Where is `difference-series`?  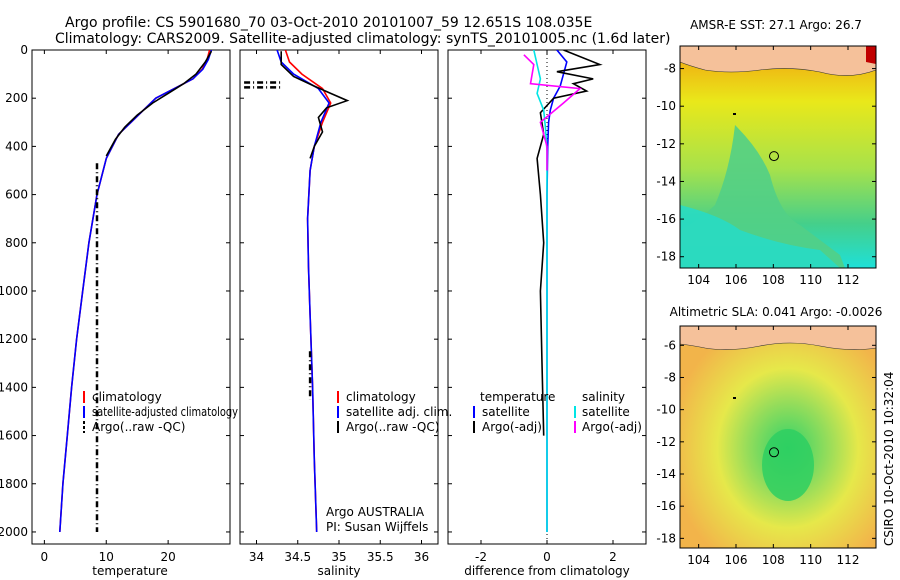 difference-series is located at coordinates (563, 297).